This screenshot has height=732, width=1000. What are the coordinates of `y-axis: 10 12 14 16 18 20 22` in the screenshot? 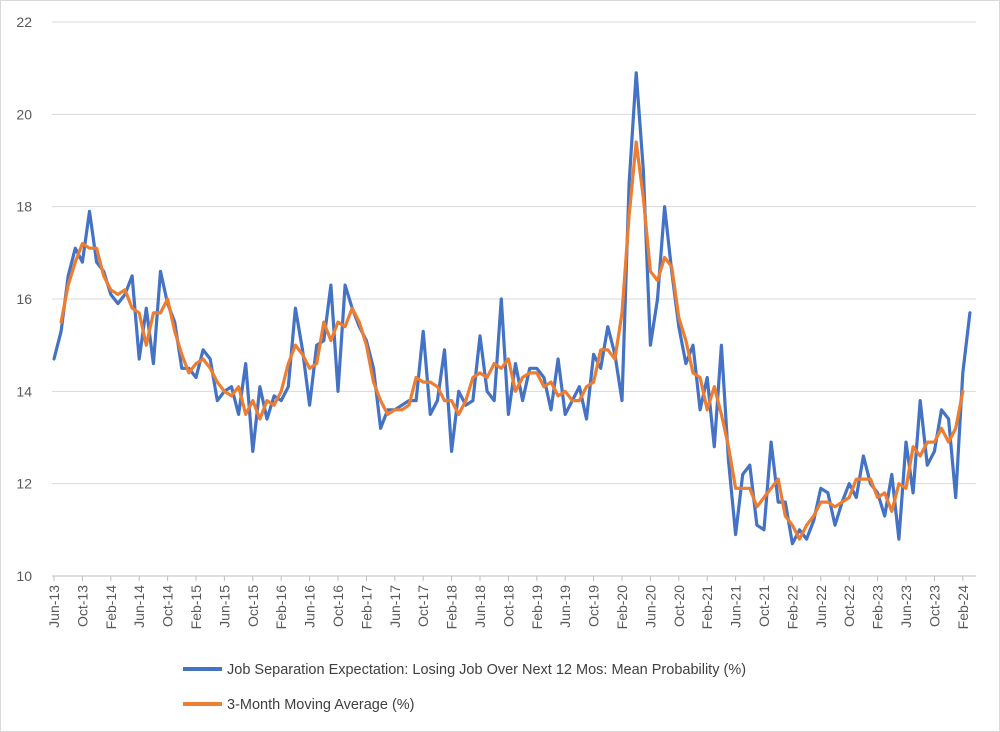 It's located at (24, 299).